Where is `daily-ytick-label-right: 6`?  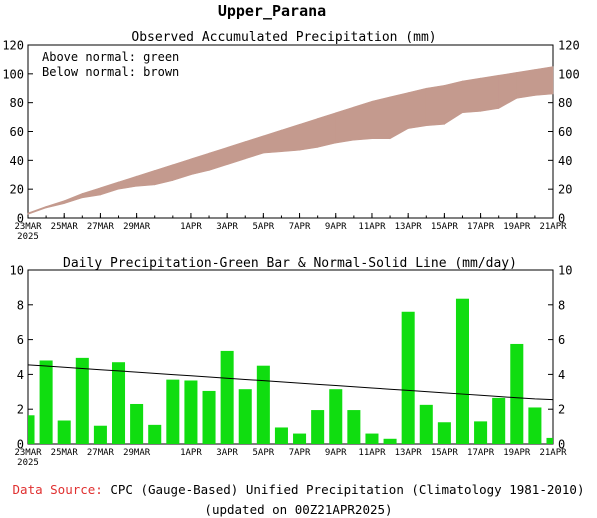
daily-ytick-label-right: 6 is located at coordinates (561, 340).